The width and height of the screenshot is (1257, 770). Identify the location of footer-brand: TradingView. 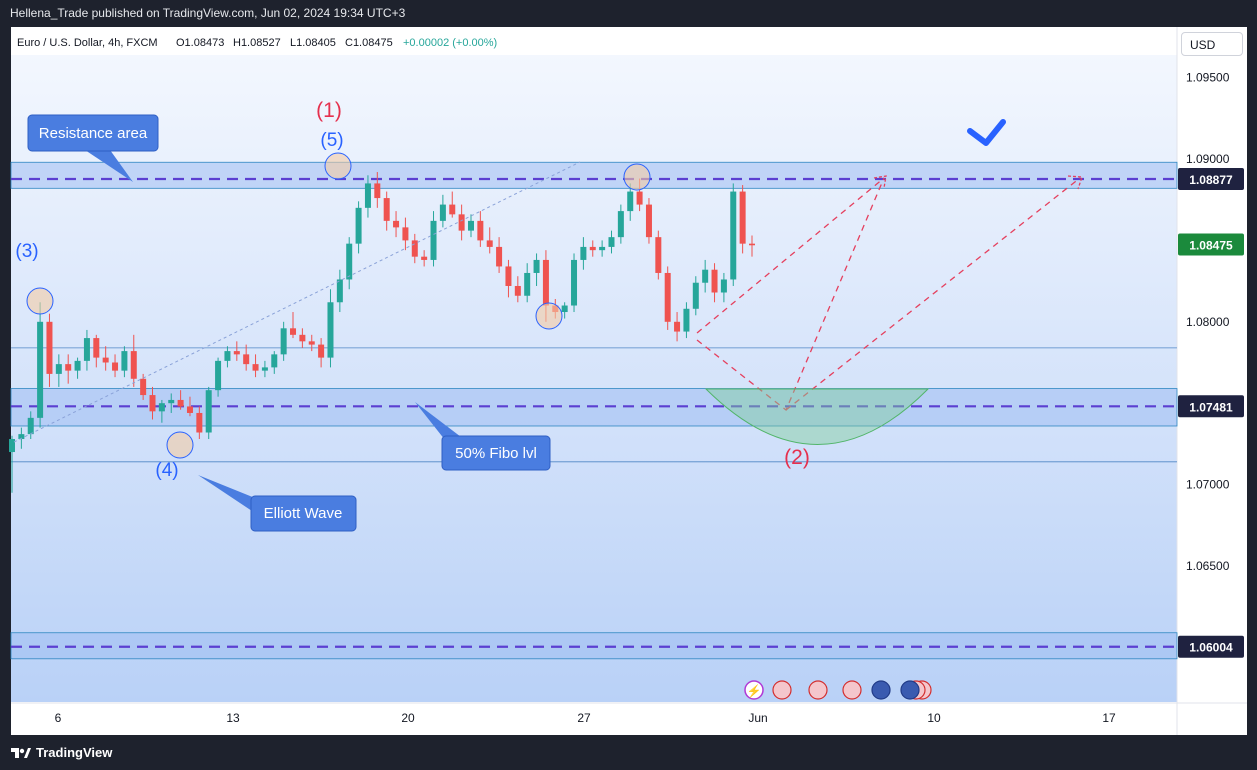
(74, 752).